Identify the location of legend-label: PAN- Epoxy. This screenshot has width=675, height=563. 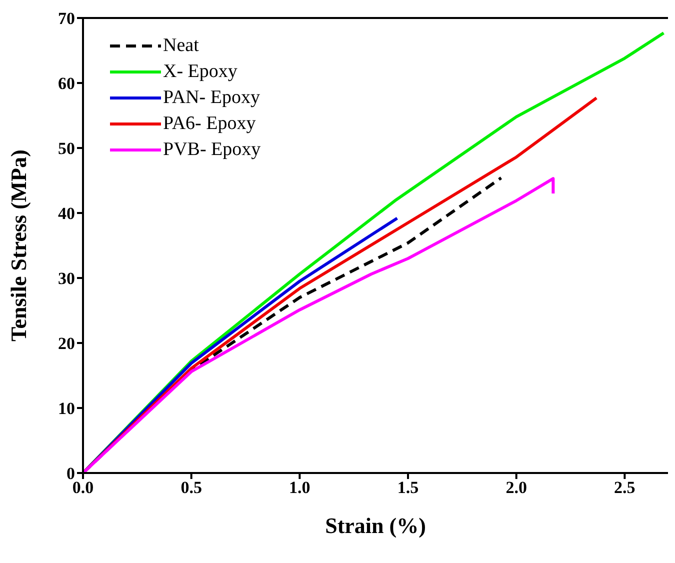
(211, 98).